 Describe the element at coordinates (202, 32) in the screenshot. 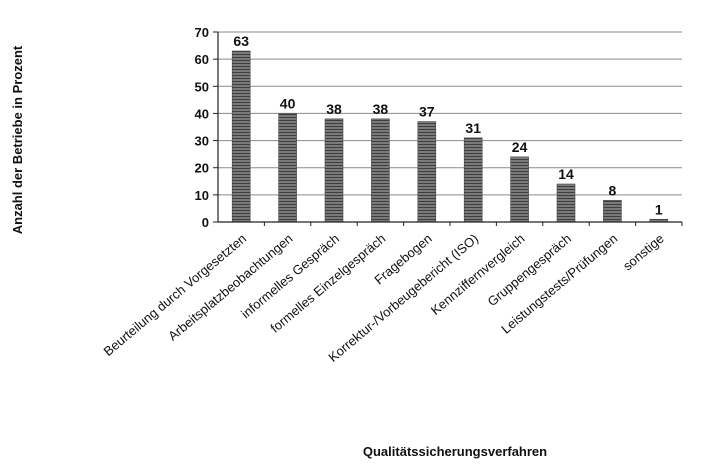

I see `y-tick-label: 70` at that location.